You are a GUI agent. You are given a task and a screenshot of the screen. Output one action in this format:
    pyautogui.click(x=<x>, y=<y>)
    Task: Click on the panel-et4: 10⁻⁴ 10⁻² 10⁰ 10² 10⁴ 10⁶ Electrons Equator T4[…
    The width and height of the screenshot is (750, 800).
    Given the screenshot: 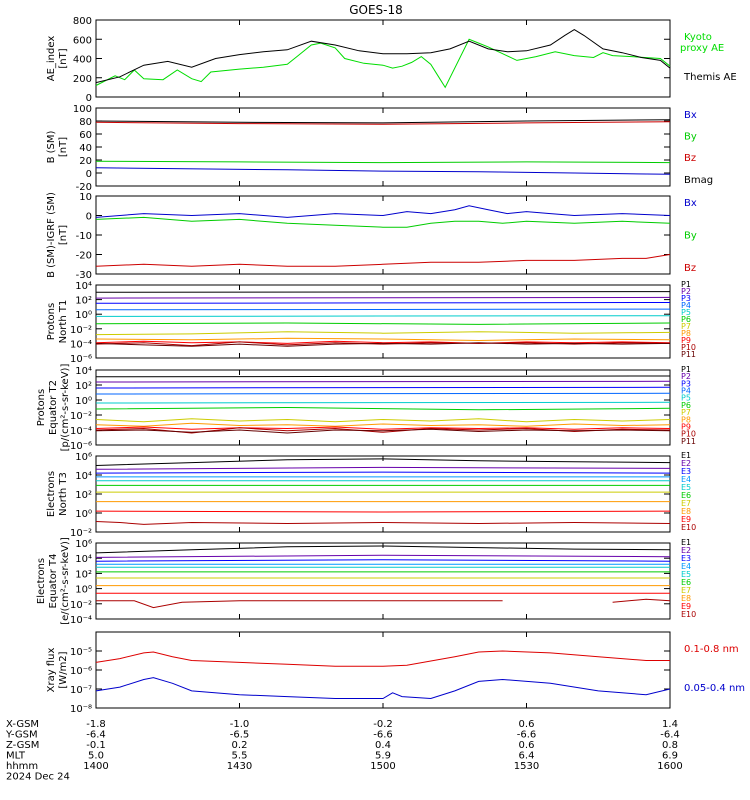 What is the action you would take?
    pyautogui.click(x=366, y=581)
    